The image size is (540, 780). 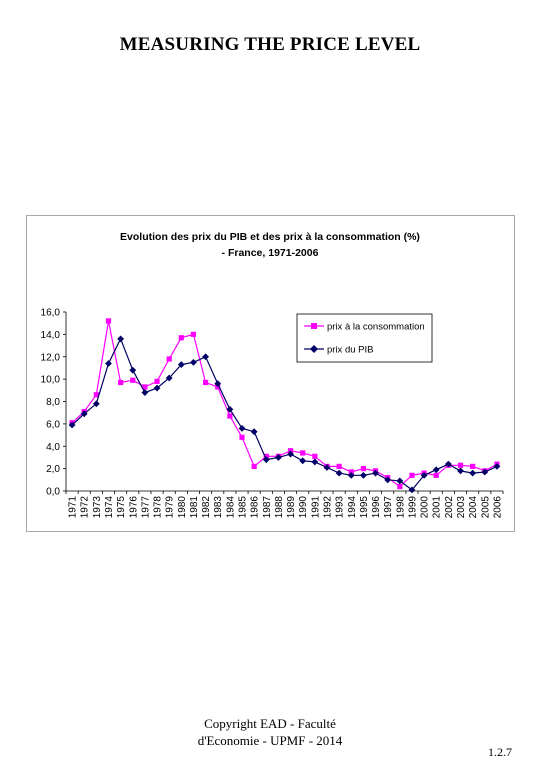 What do you see at coordinates (51, 357) in the screenshot?
I see `y-tick-label: 12,0` at bounding box center [51, 357].